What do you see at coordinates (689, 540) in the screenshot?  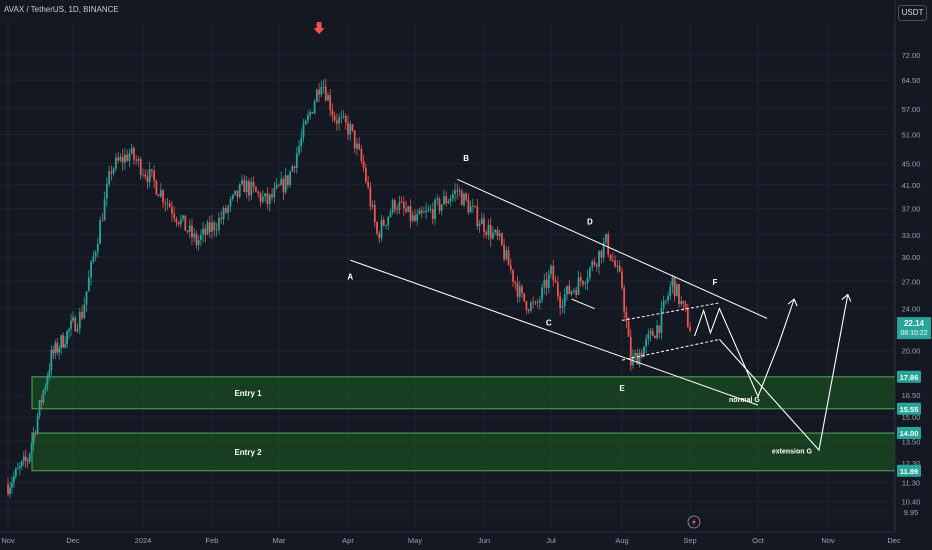 I see `x-tick-label: Sep` at bounding box center [689, 540].